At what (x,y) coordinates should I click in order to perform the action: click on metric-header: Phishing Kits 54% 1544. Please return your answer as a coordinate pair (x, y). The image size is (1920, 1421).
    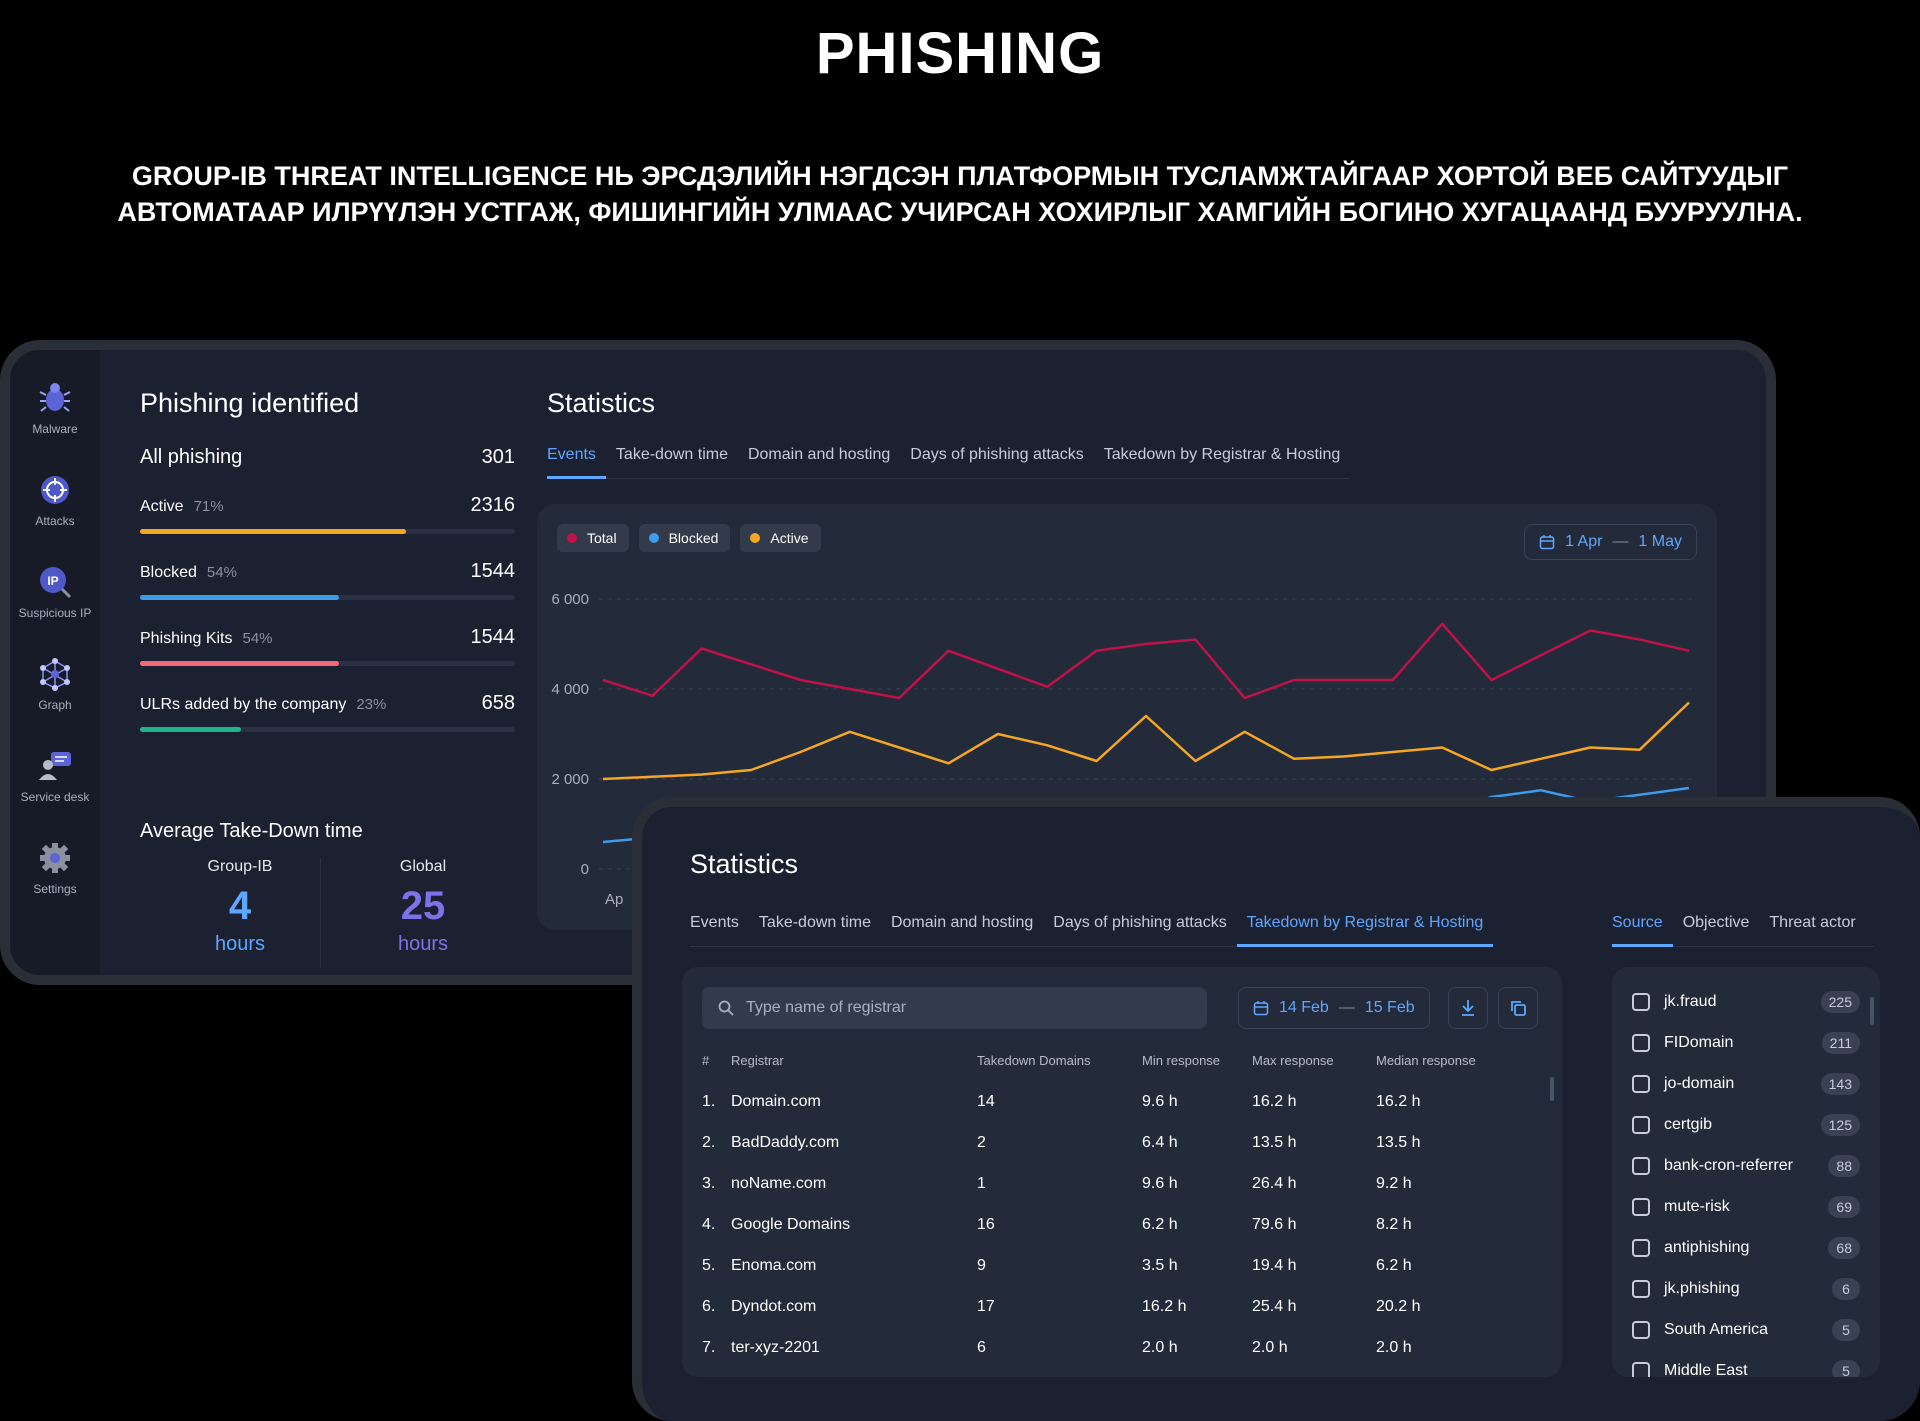
    Looking at the image, I should click on (327, 637).